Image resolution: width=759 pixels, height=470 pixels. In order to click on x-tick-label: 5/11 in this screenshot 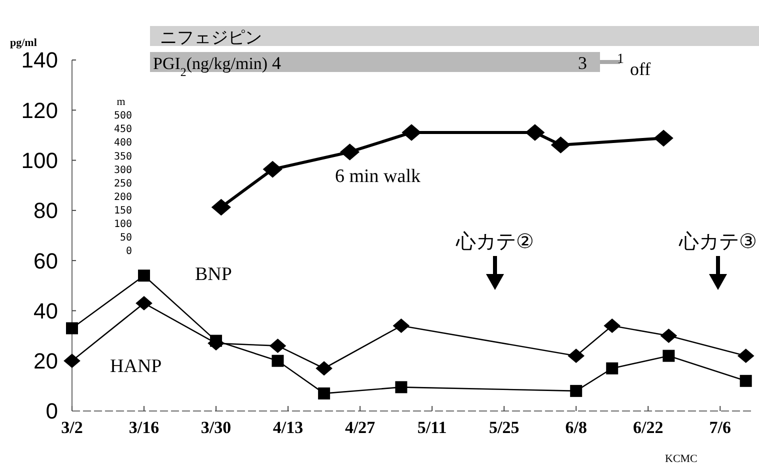, I will do `click(432, 427)`.